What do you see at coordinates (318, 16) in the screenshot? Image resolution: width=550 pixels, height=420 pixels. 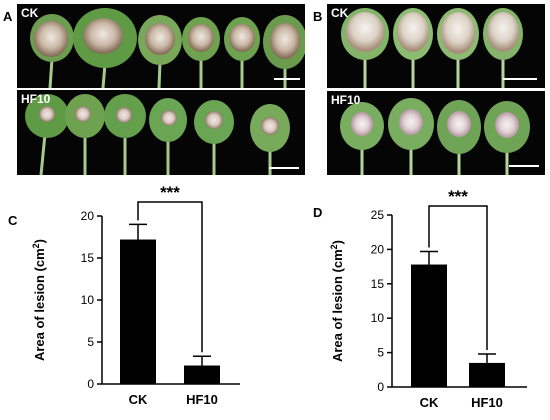 I see `panel-letter-b: B` at bounding box center [318, 16].